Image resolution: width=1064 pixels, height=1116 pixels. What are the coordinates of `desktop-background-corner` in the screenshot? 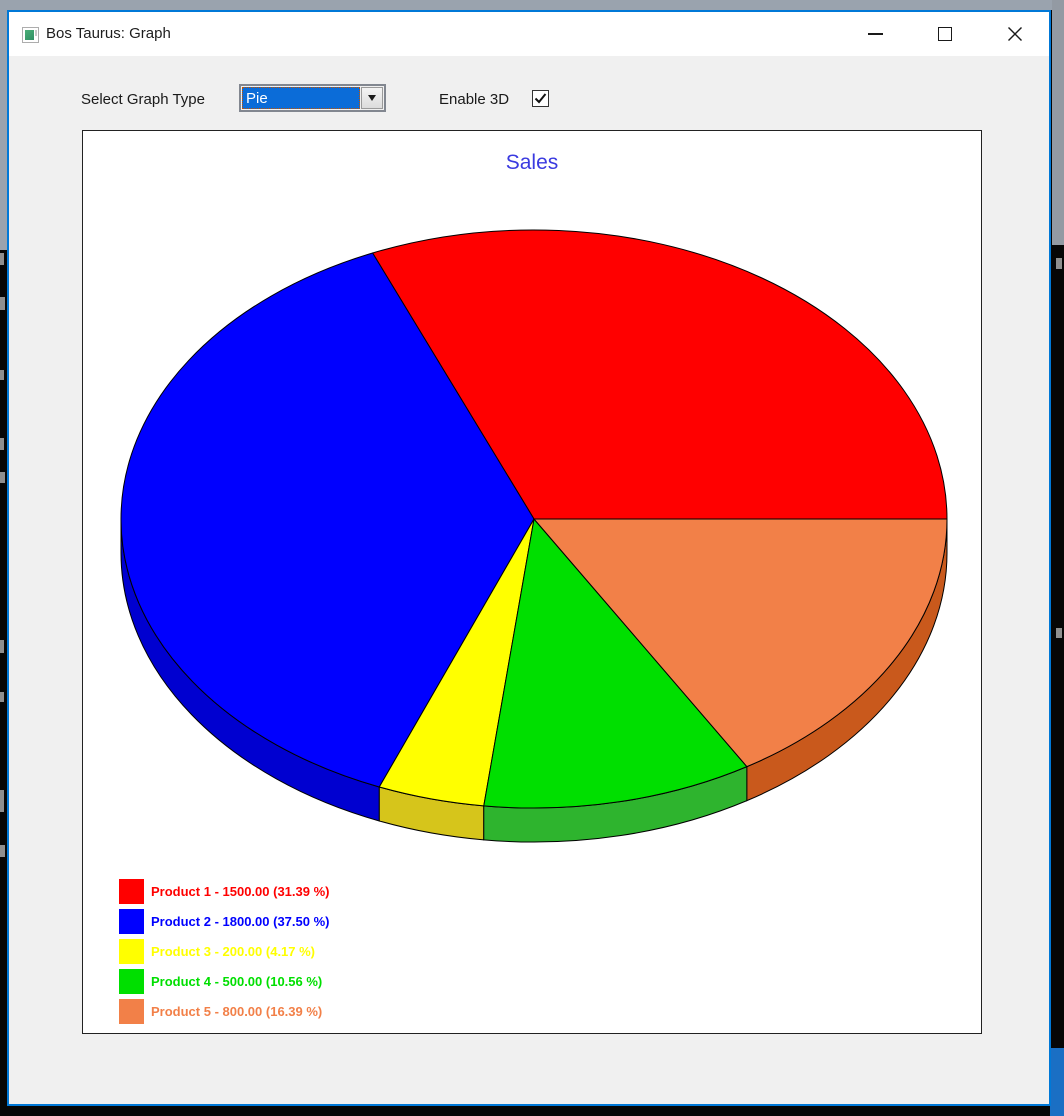 It's located at (1057, 1082).